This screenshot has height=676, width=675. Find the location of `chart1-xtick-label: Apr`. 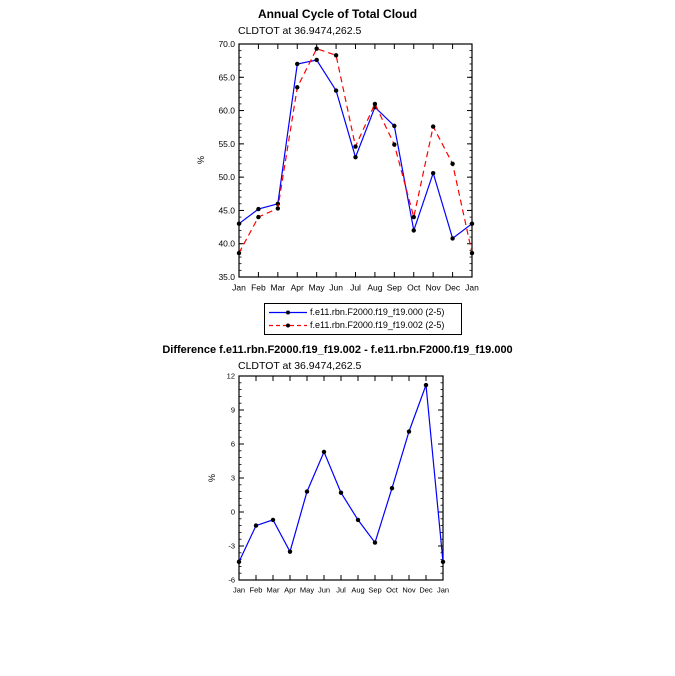

chart1-xtick-label: Apr is located at coordinates (297, 288).